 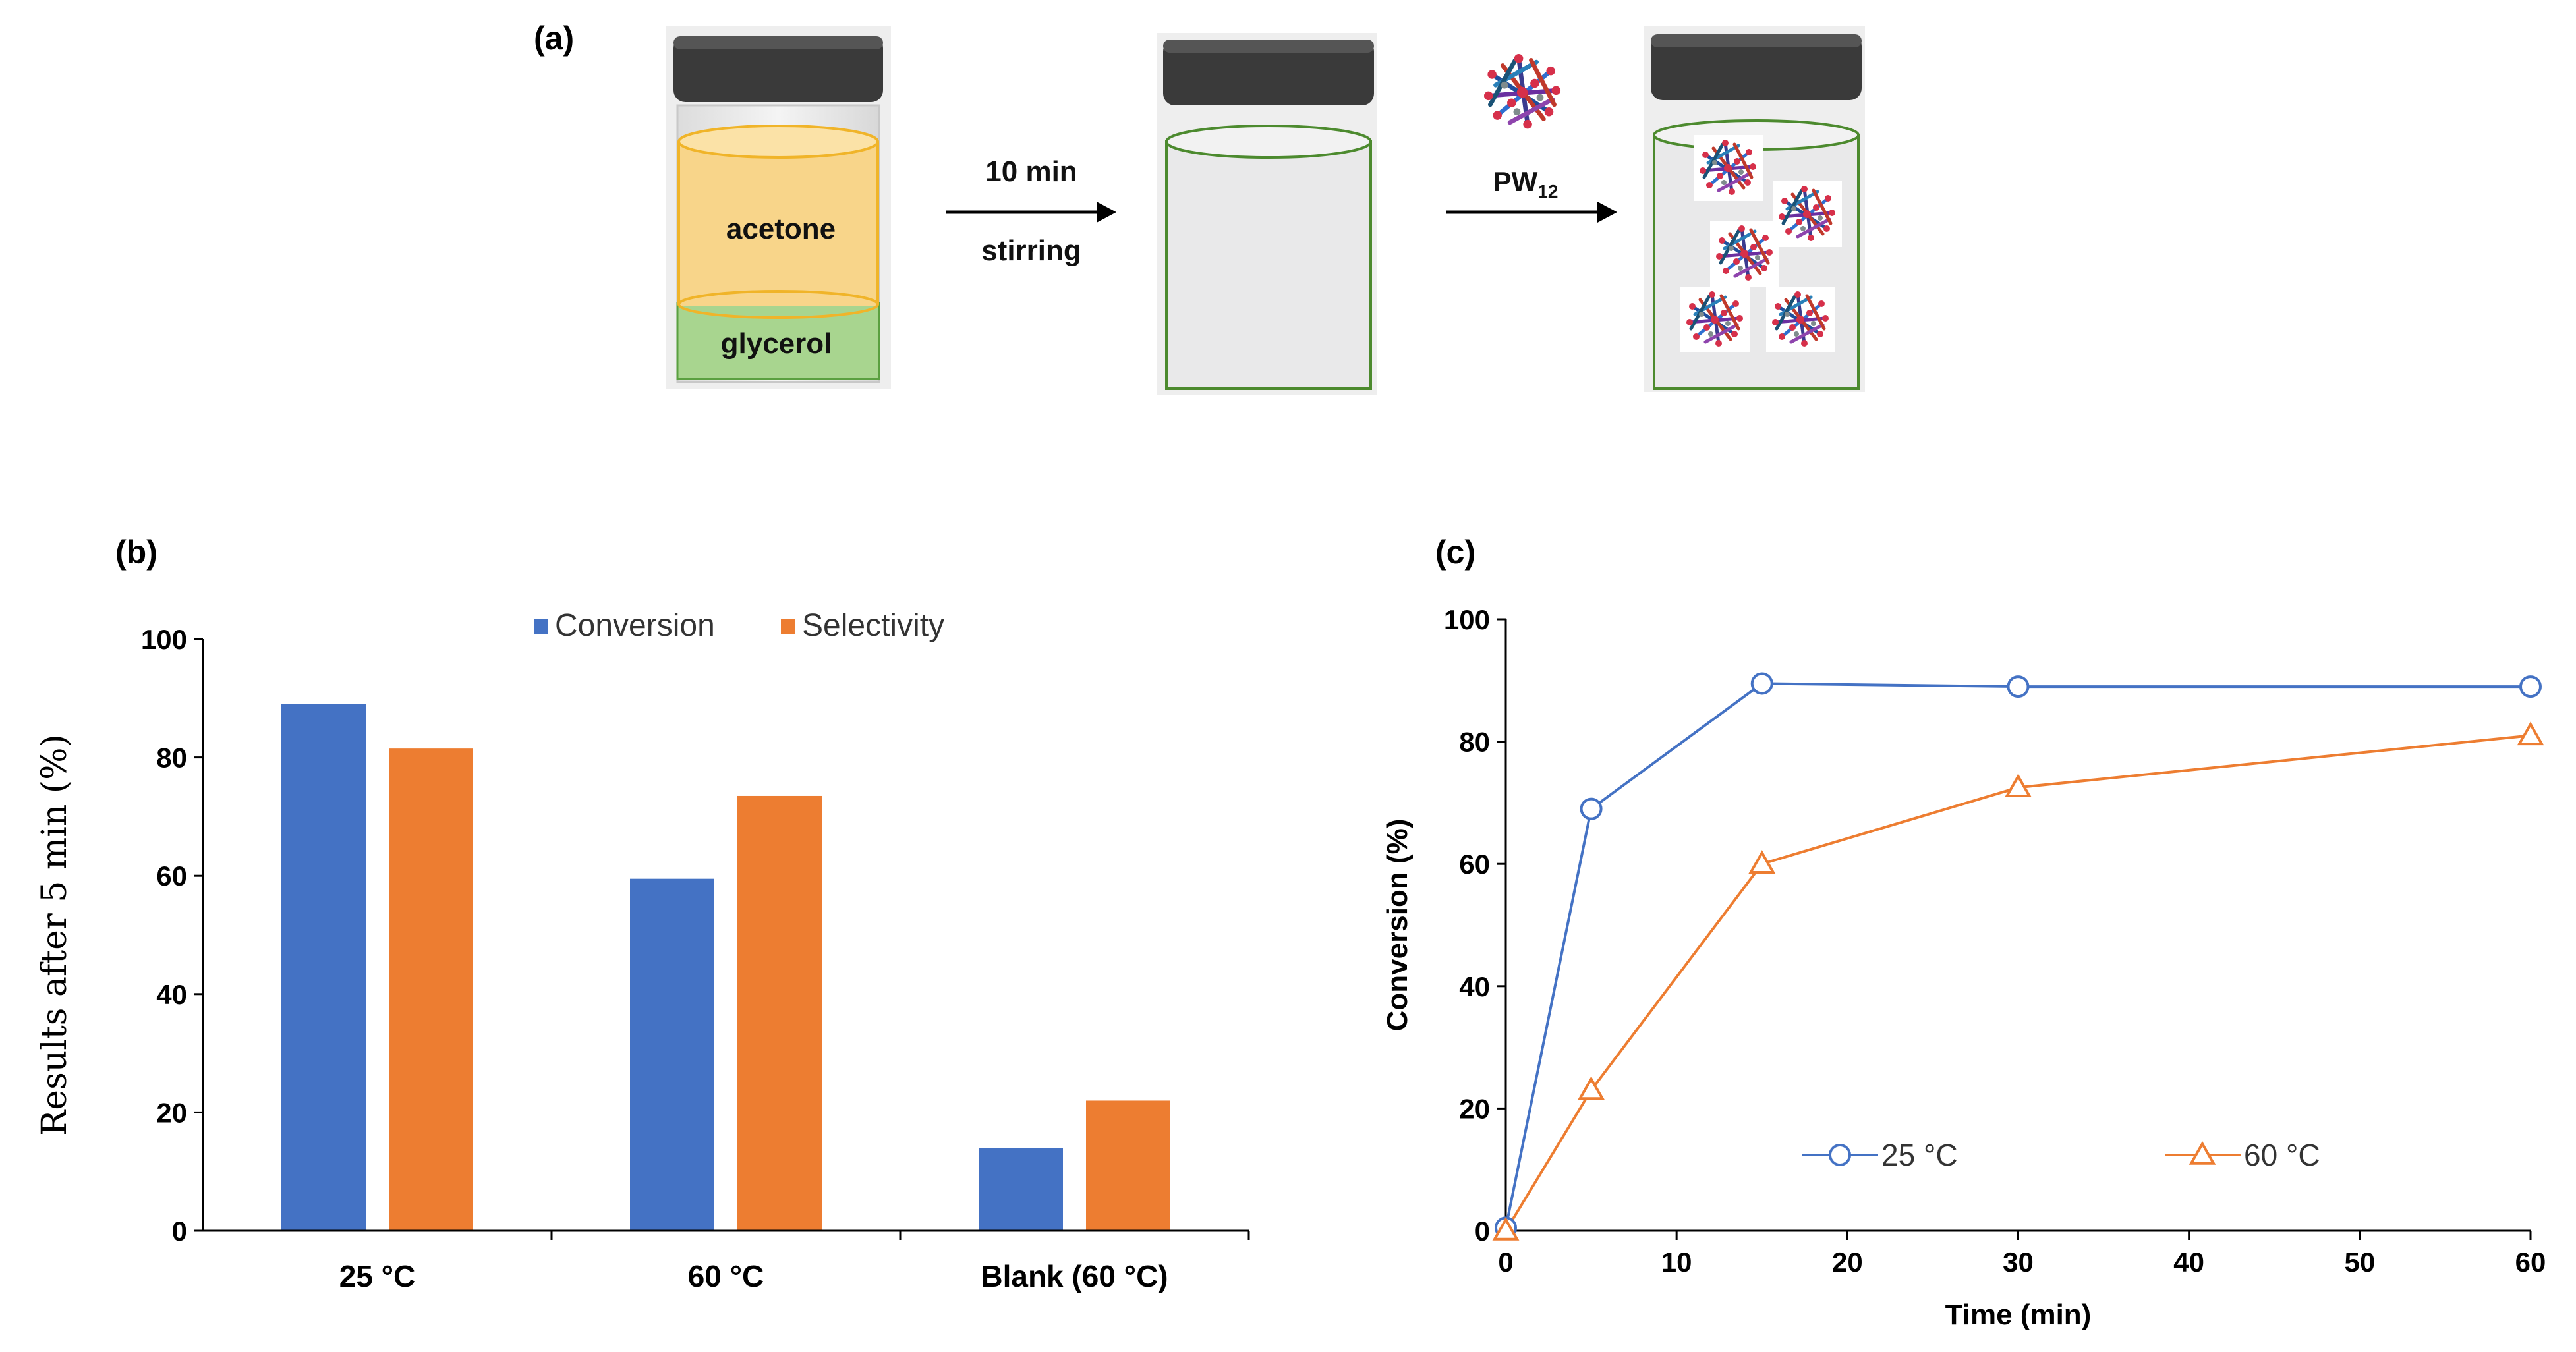 What do you see at coordinates (2019, 1315) in the screenshot?
I see `c-x-axis-label: Time (min)` at bounding box center [2019, 1315].